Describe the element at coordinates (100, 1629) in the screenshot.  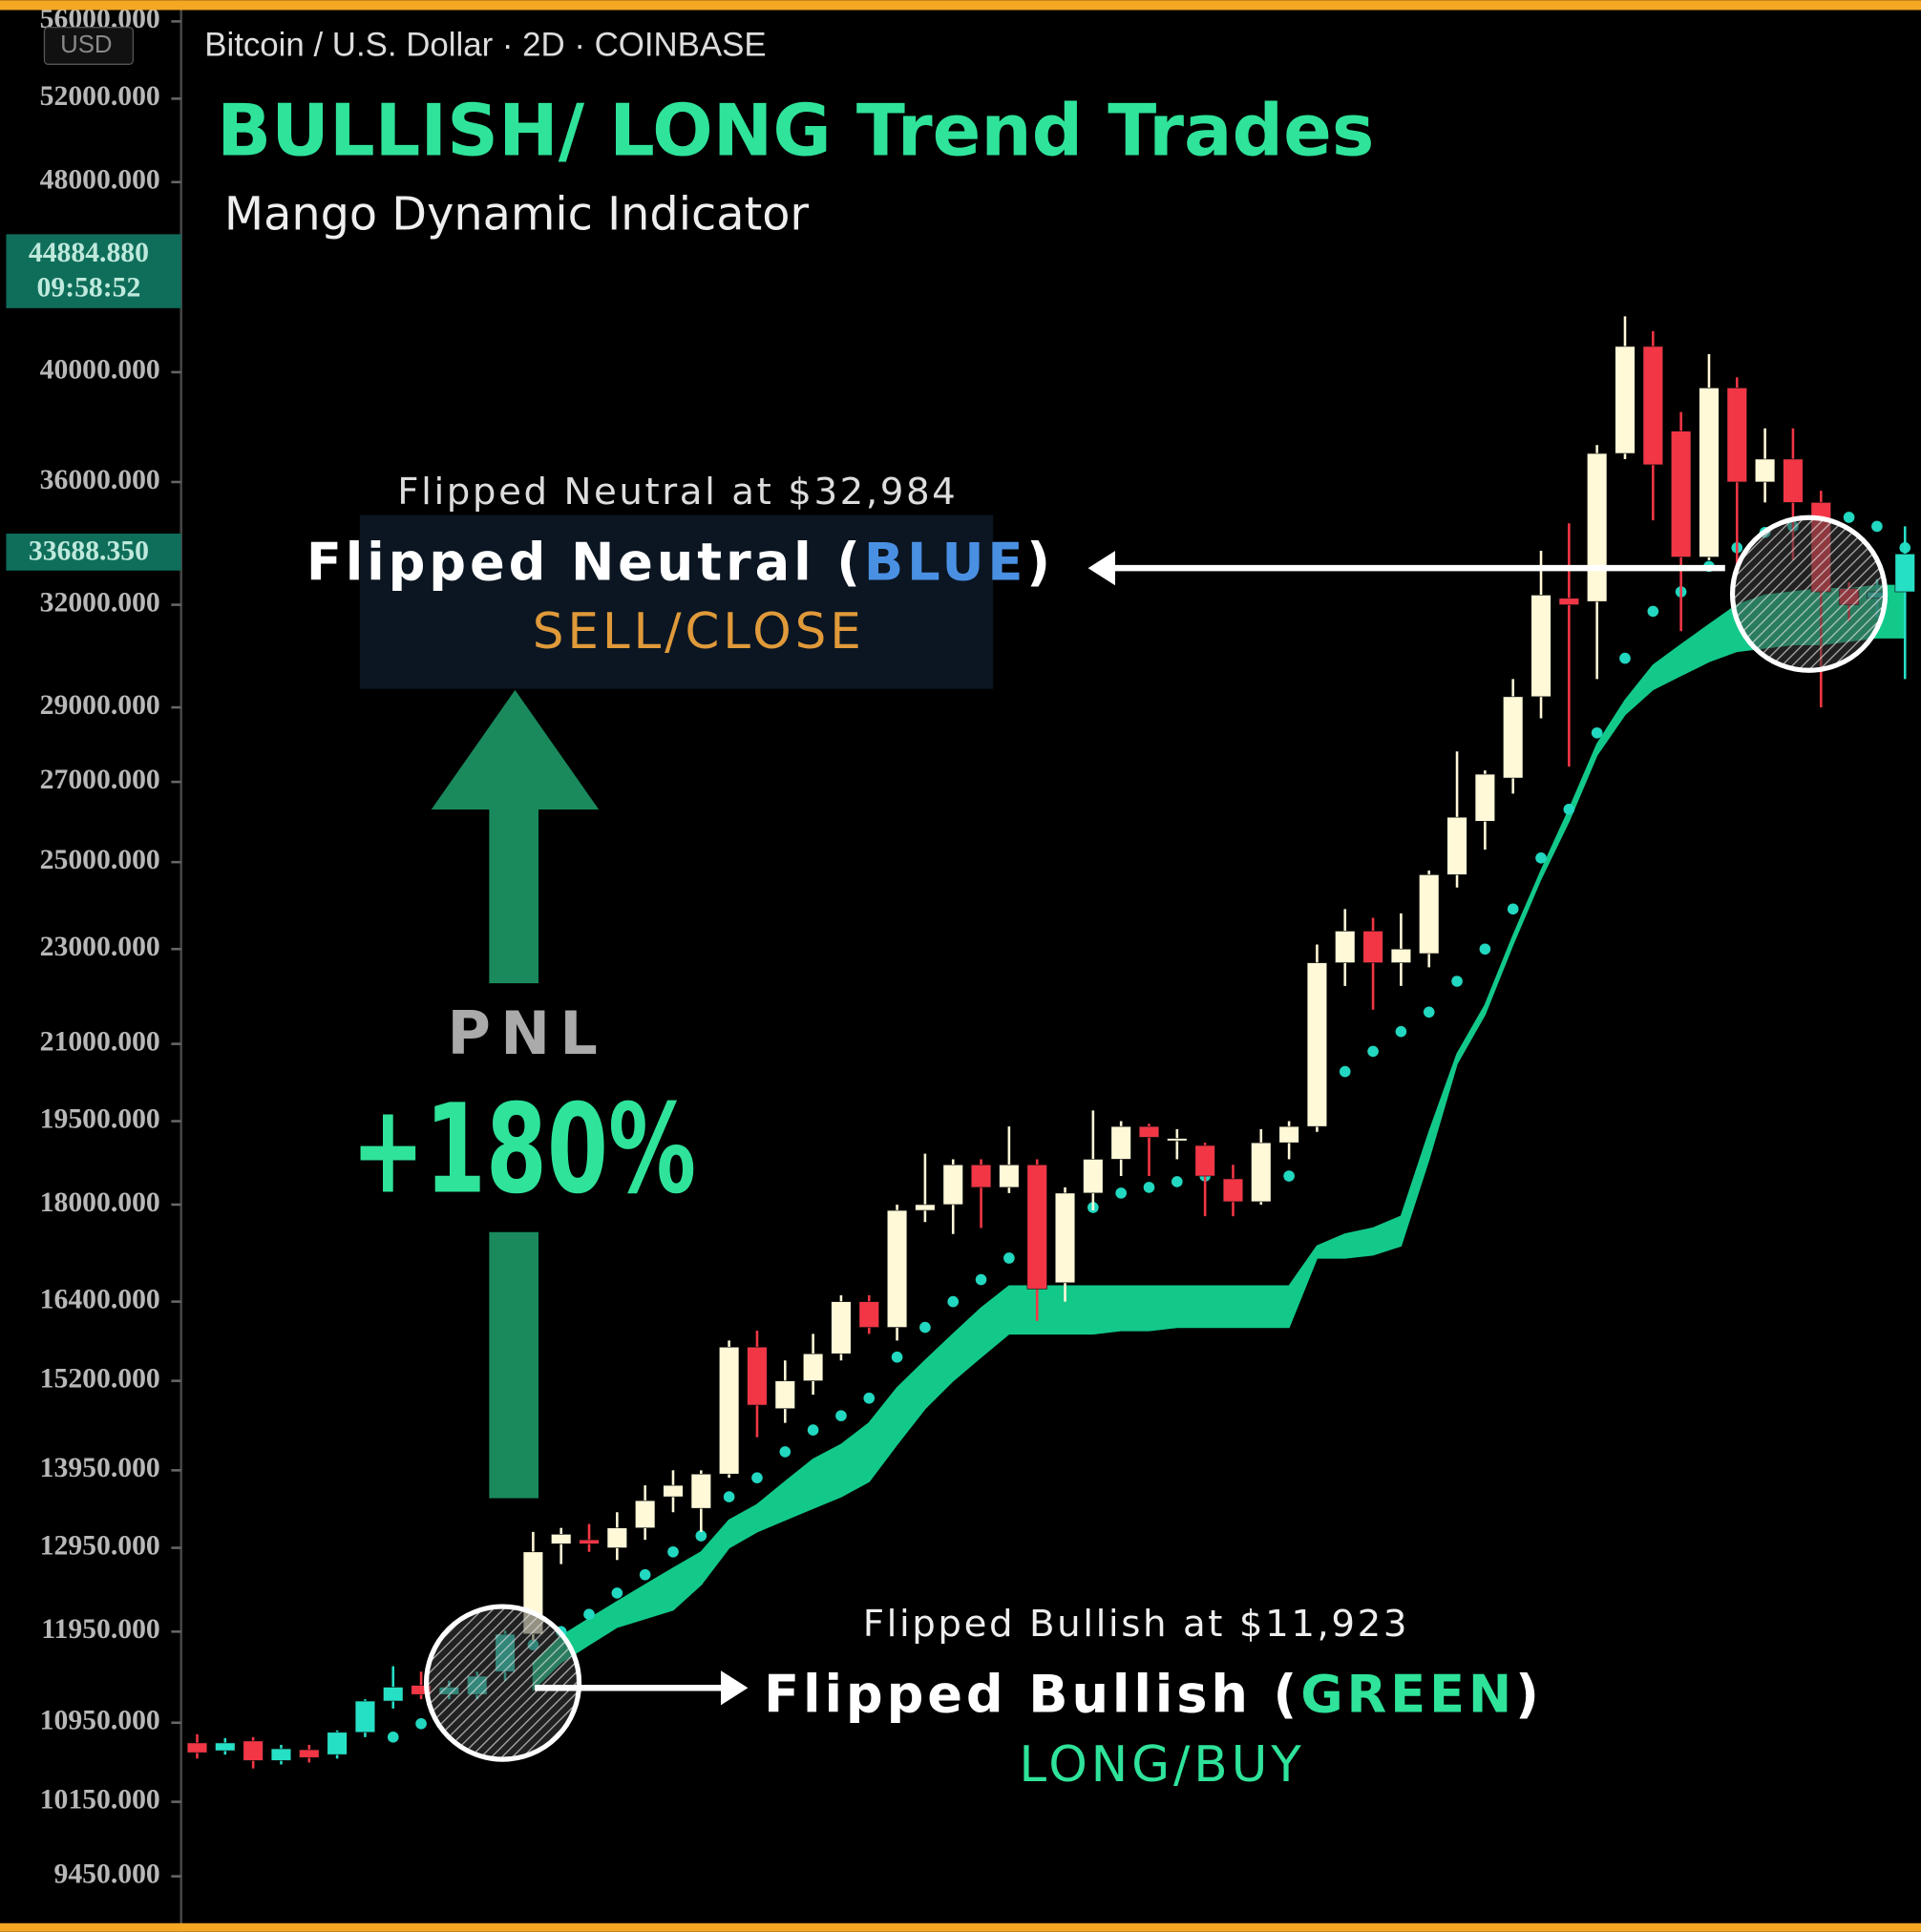
I see `y-tick-label: 11950.000` at that location.